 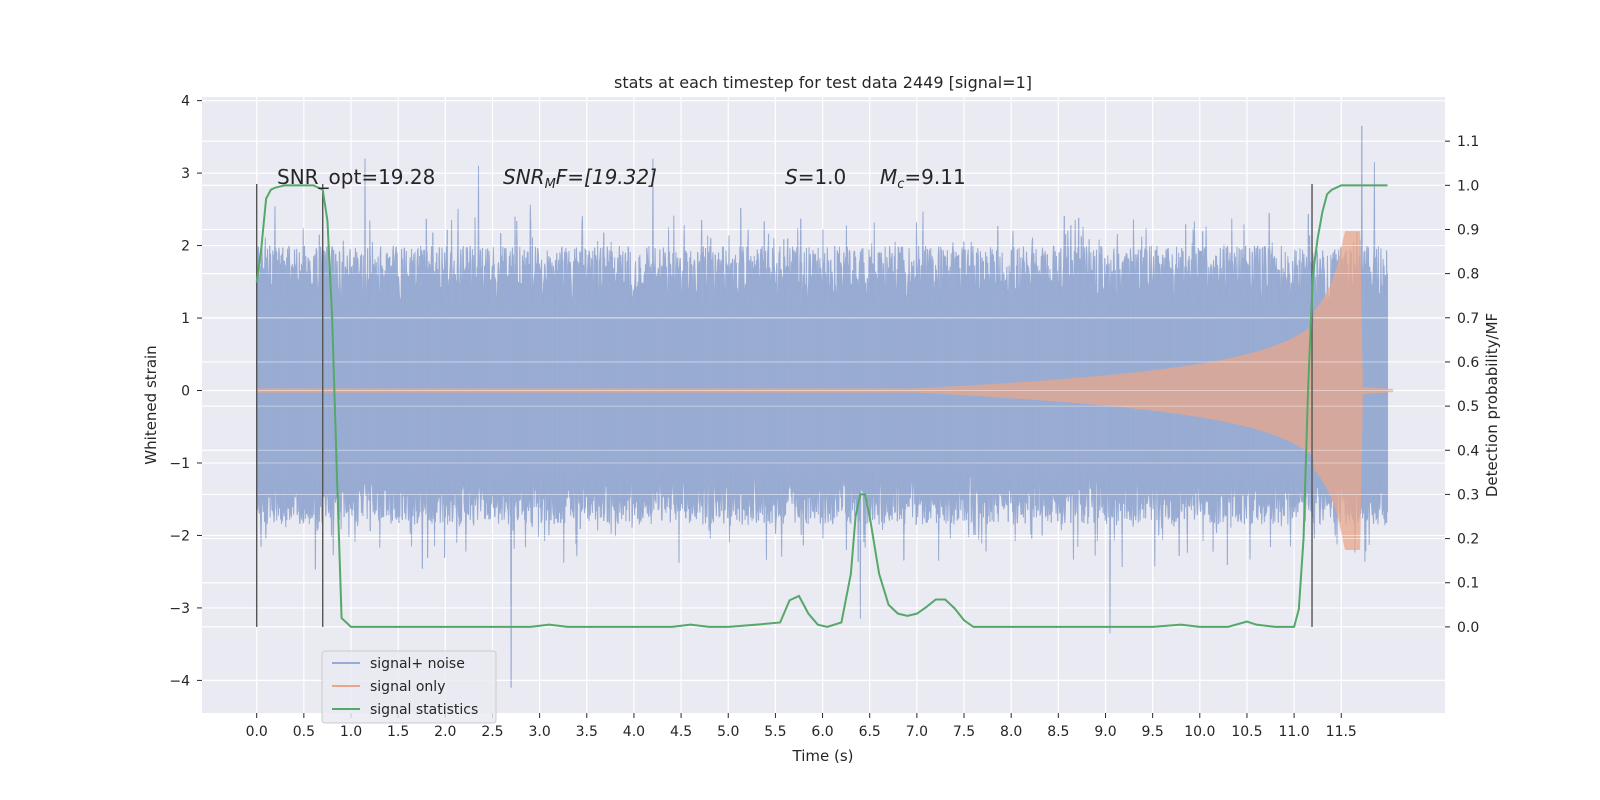 I want to click on y-axis-right-ticks: 0.0 0.1 0.2 0.3 0.4 0.5 0.6 0.7 0.8 0.9 1.0 1.1, so click(x=1462, y=385).